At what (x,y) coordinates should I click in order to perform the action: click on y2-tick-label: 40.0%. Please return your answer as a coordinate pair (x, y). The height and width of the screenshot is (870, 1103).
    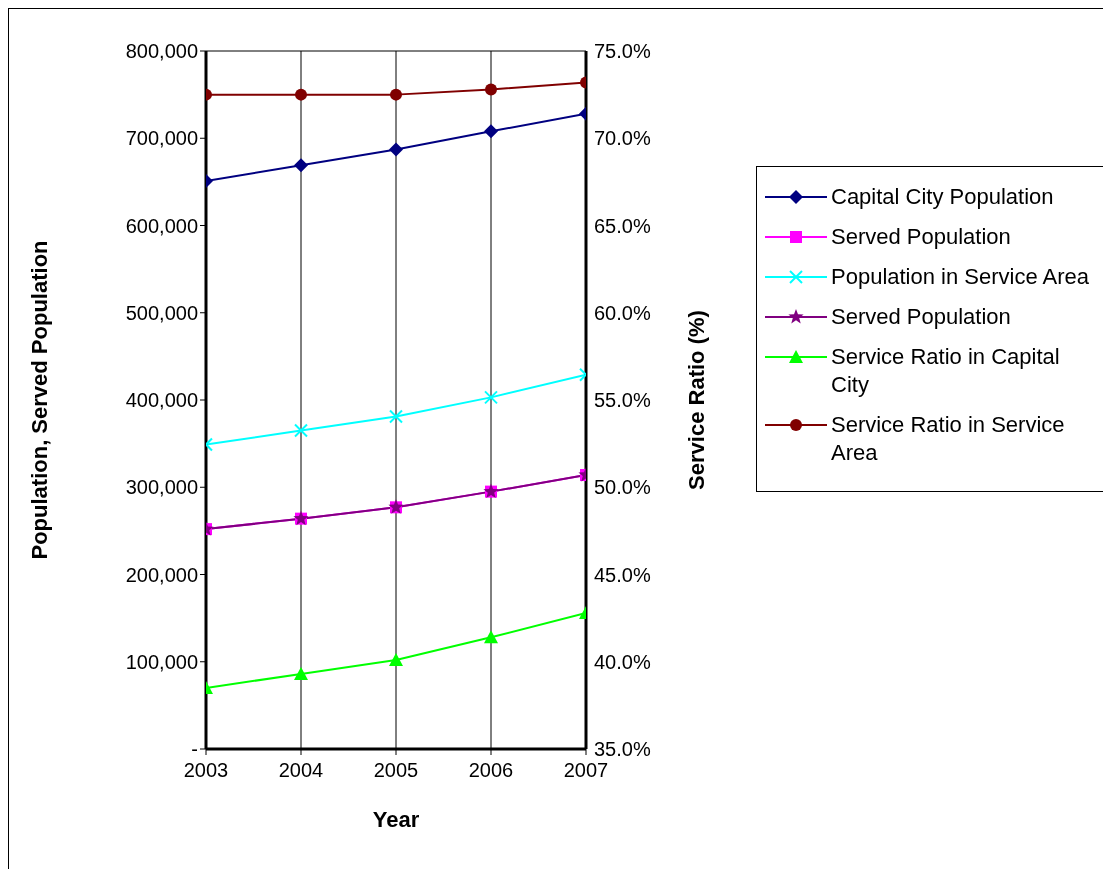
    Looking at the image, I should click on (622, 661).